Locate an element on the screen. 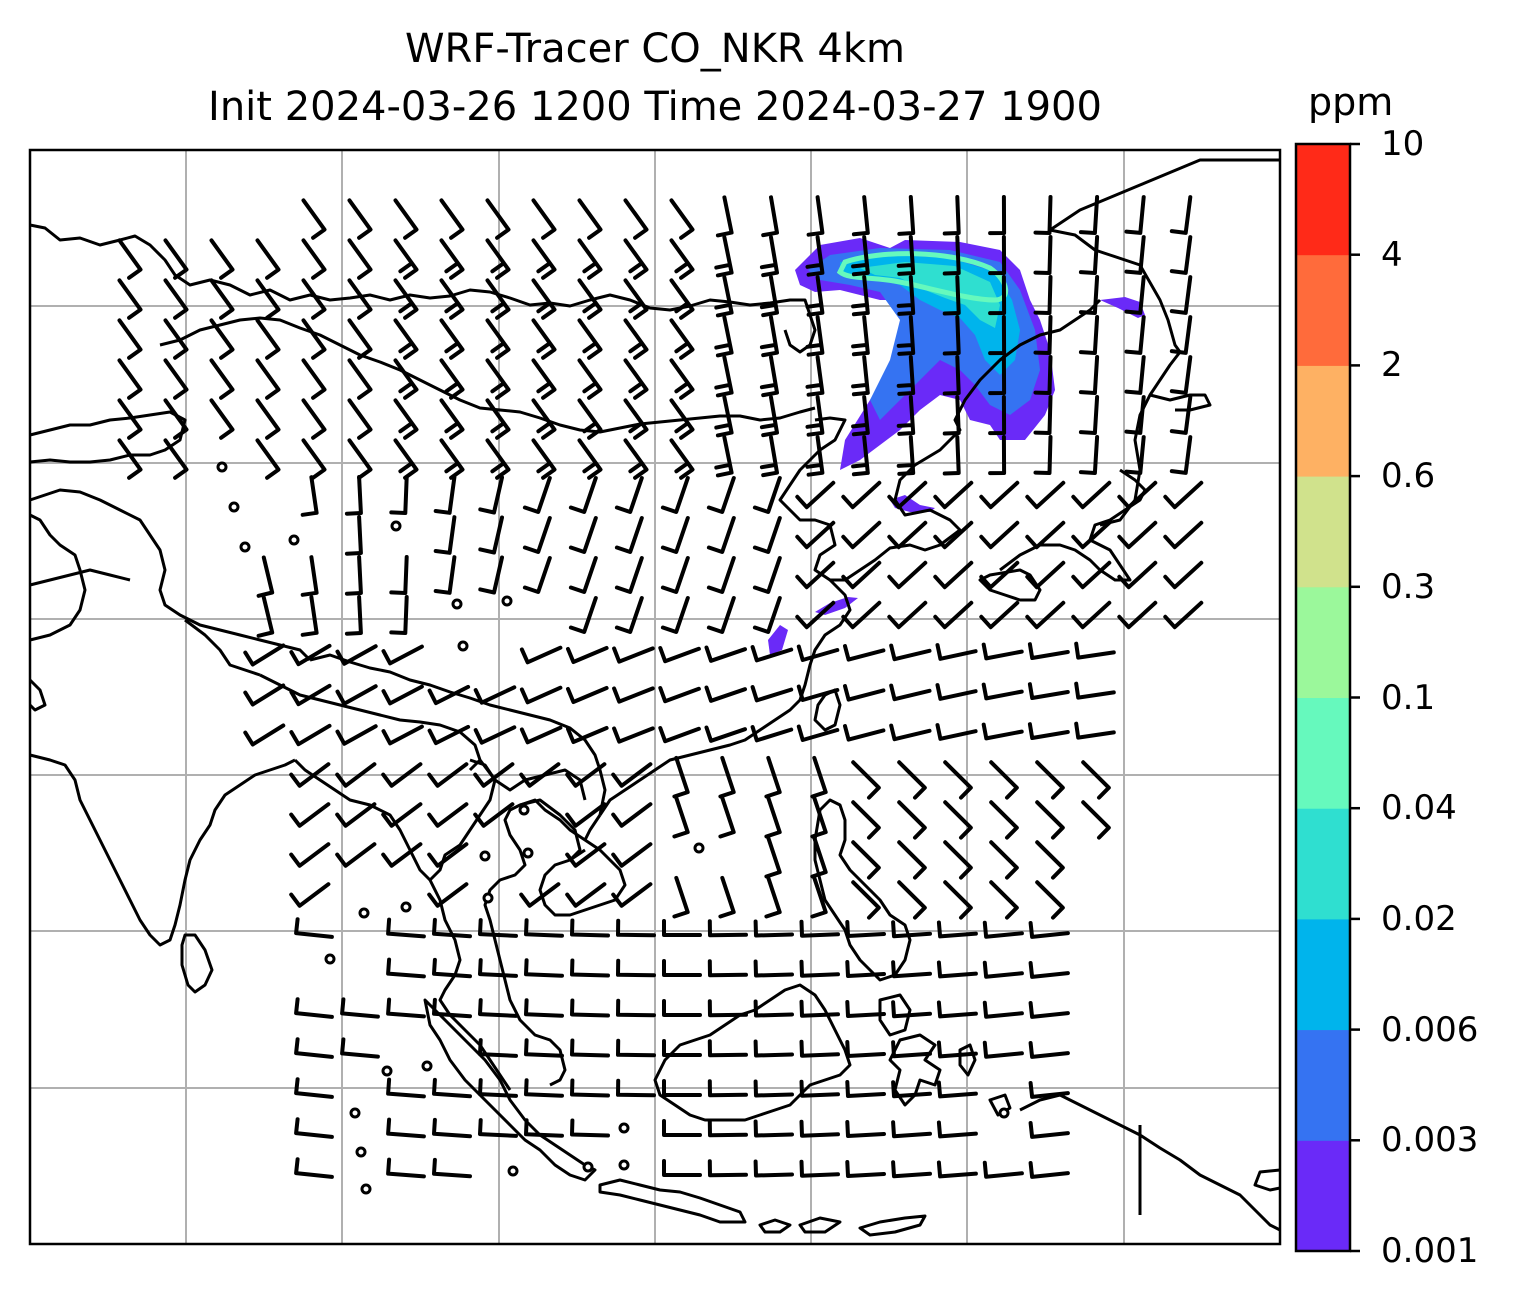 The width and height of the screenshot is (1528, 1306). border-central-asia is located at coordinates (170, 536).